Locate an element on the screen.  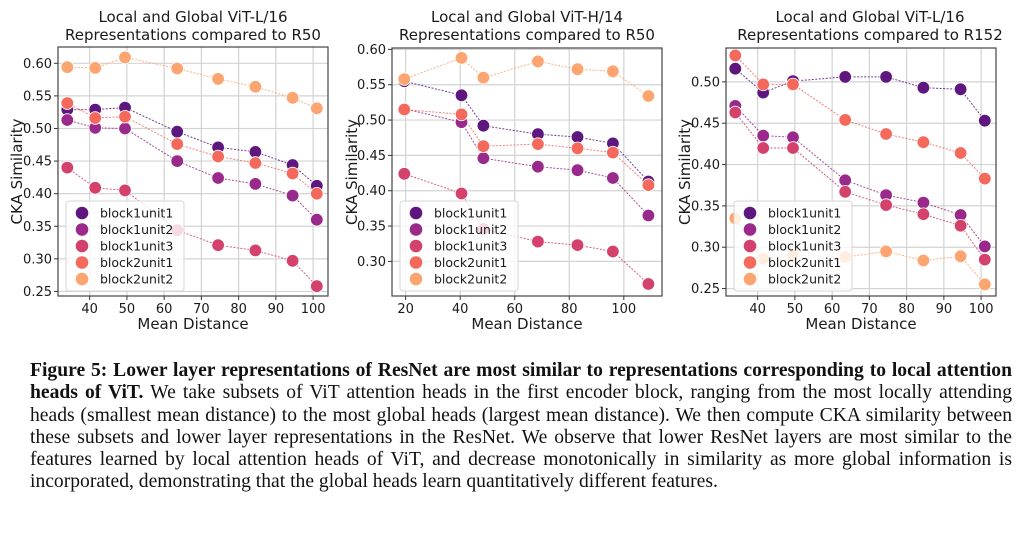
legend-marker-block1unit3 is located at coordinates (82, 246).